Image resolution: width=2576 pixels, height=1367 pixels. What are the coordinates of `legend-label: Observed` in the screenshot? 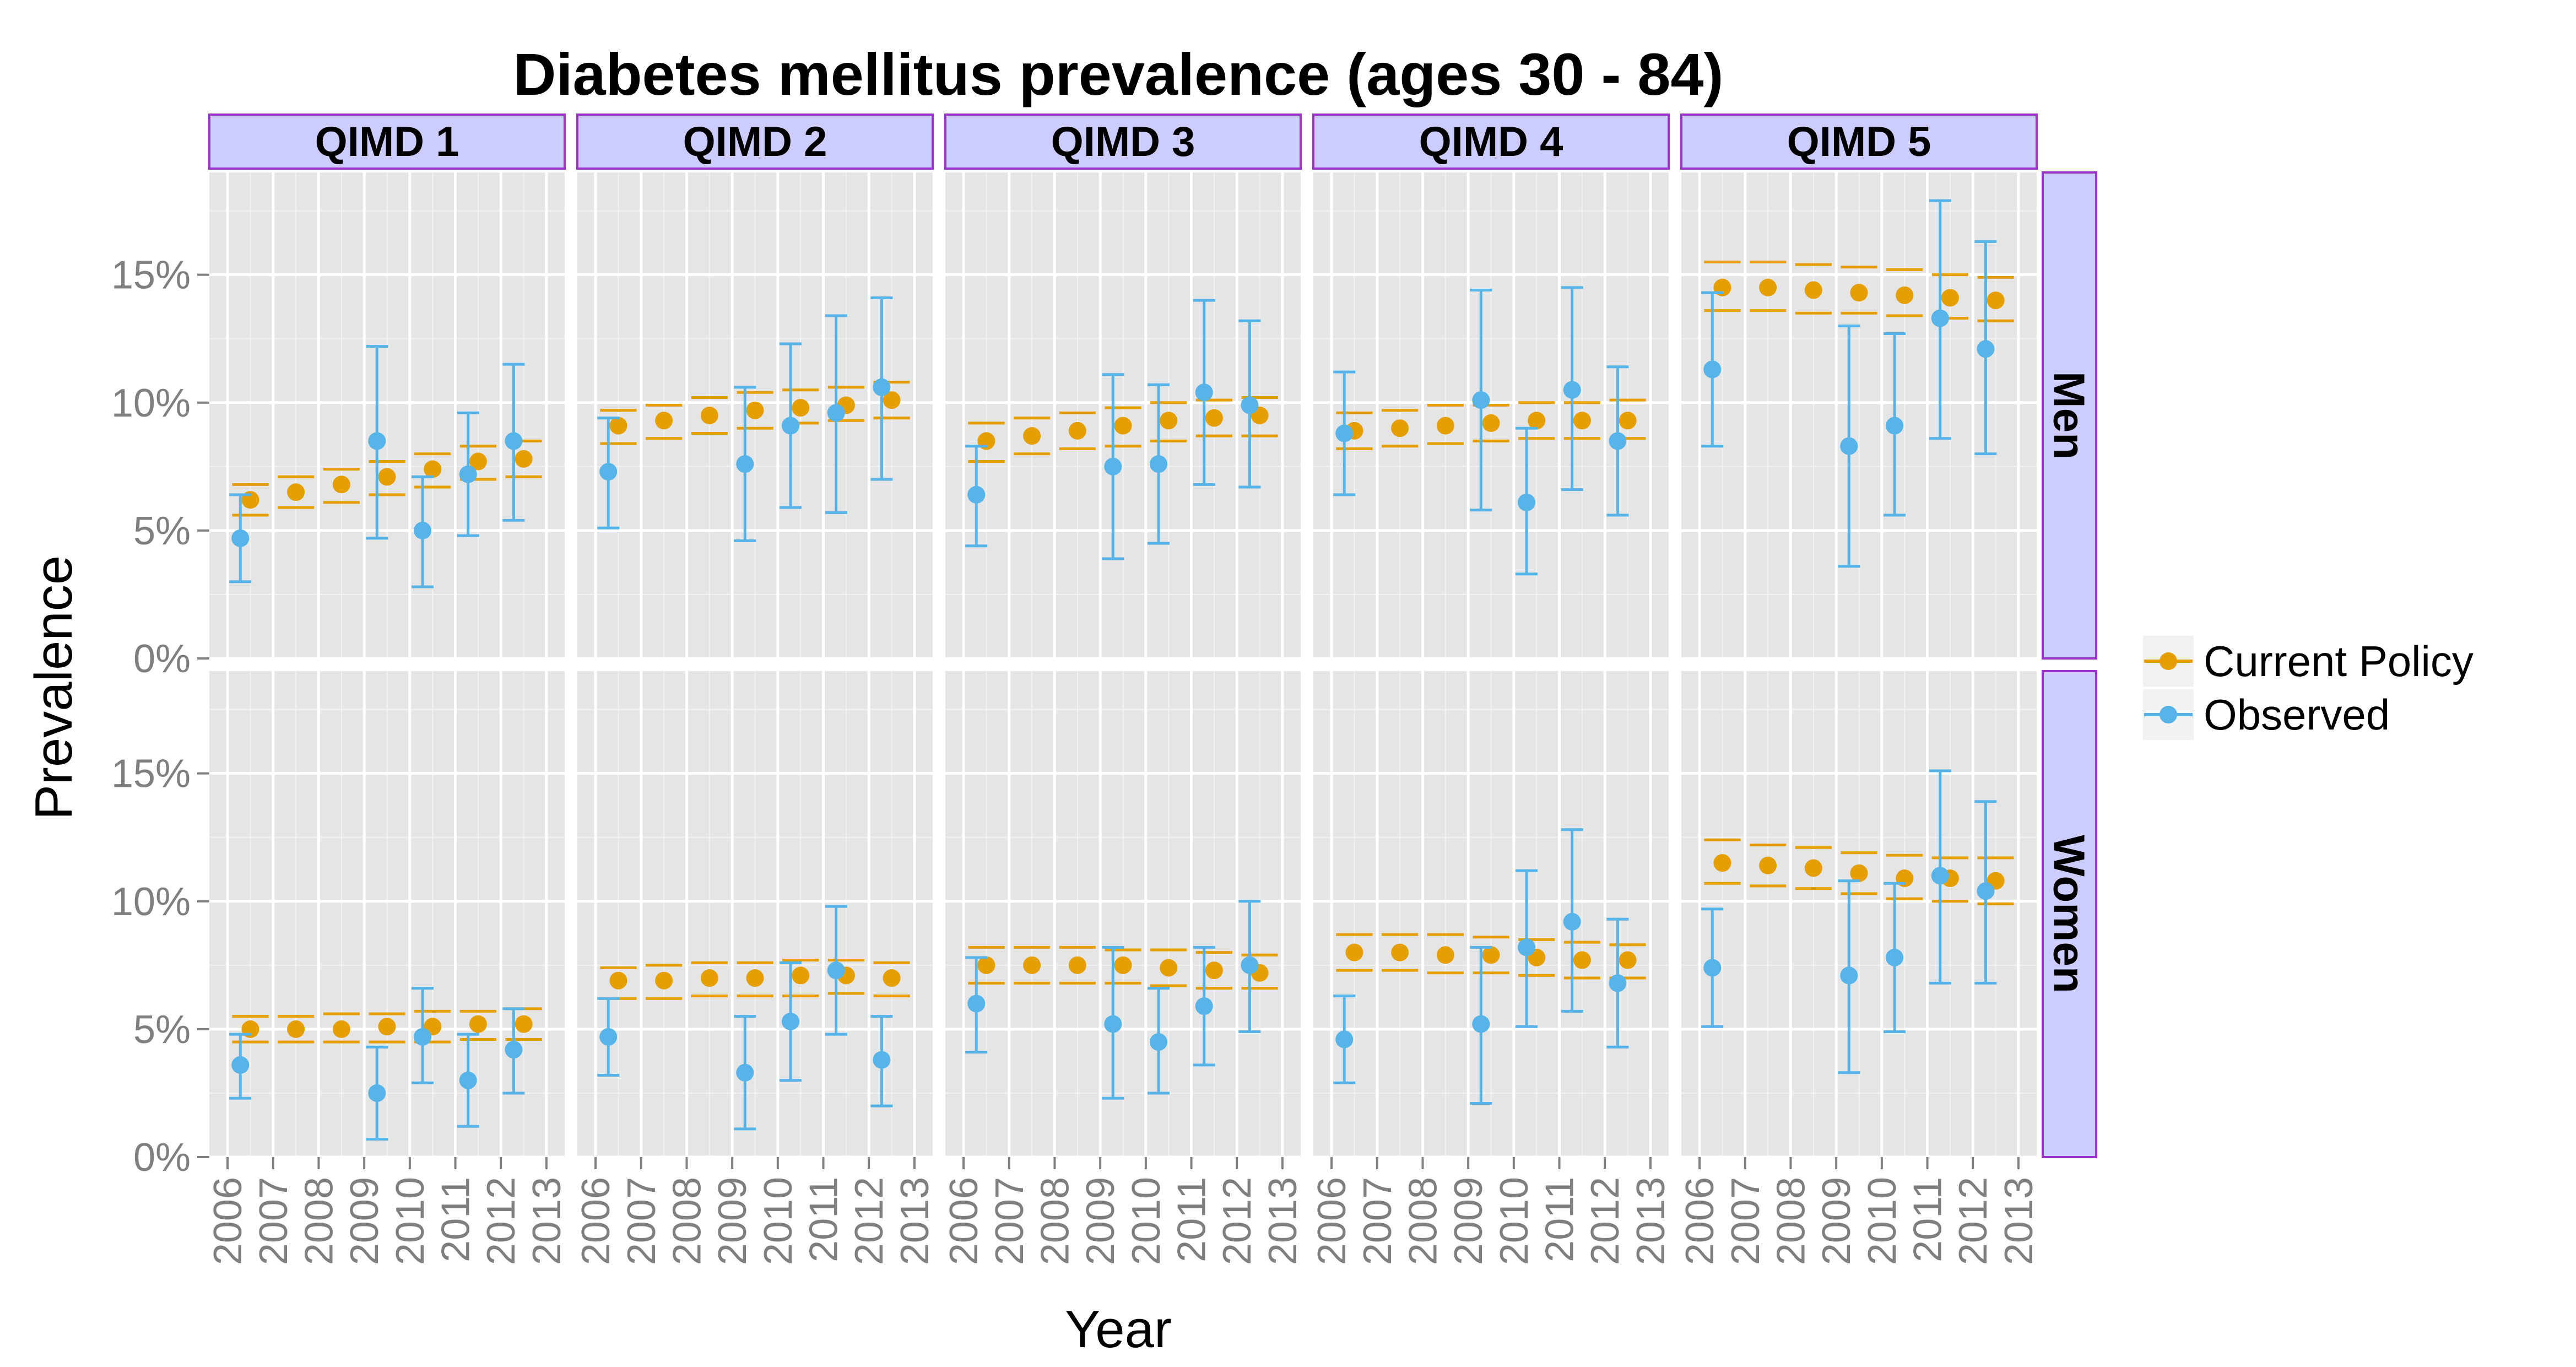 It's located at (2297, 714).